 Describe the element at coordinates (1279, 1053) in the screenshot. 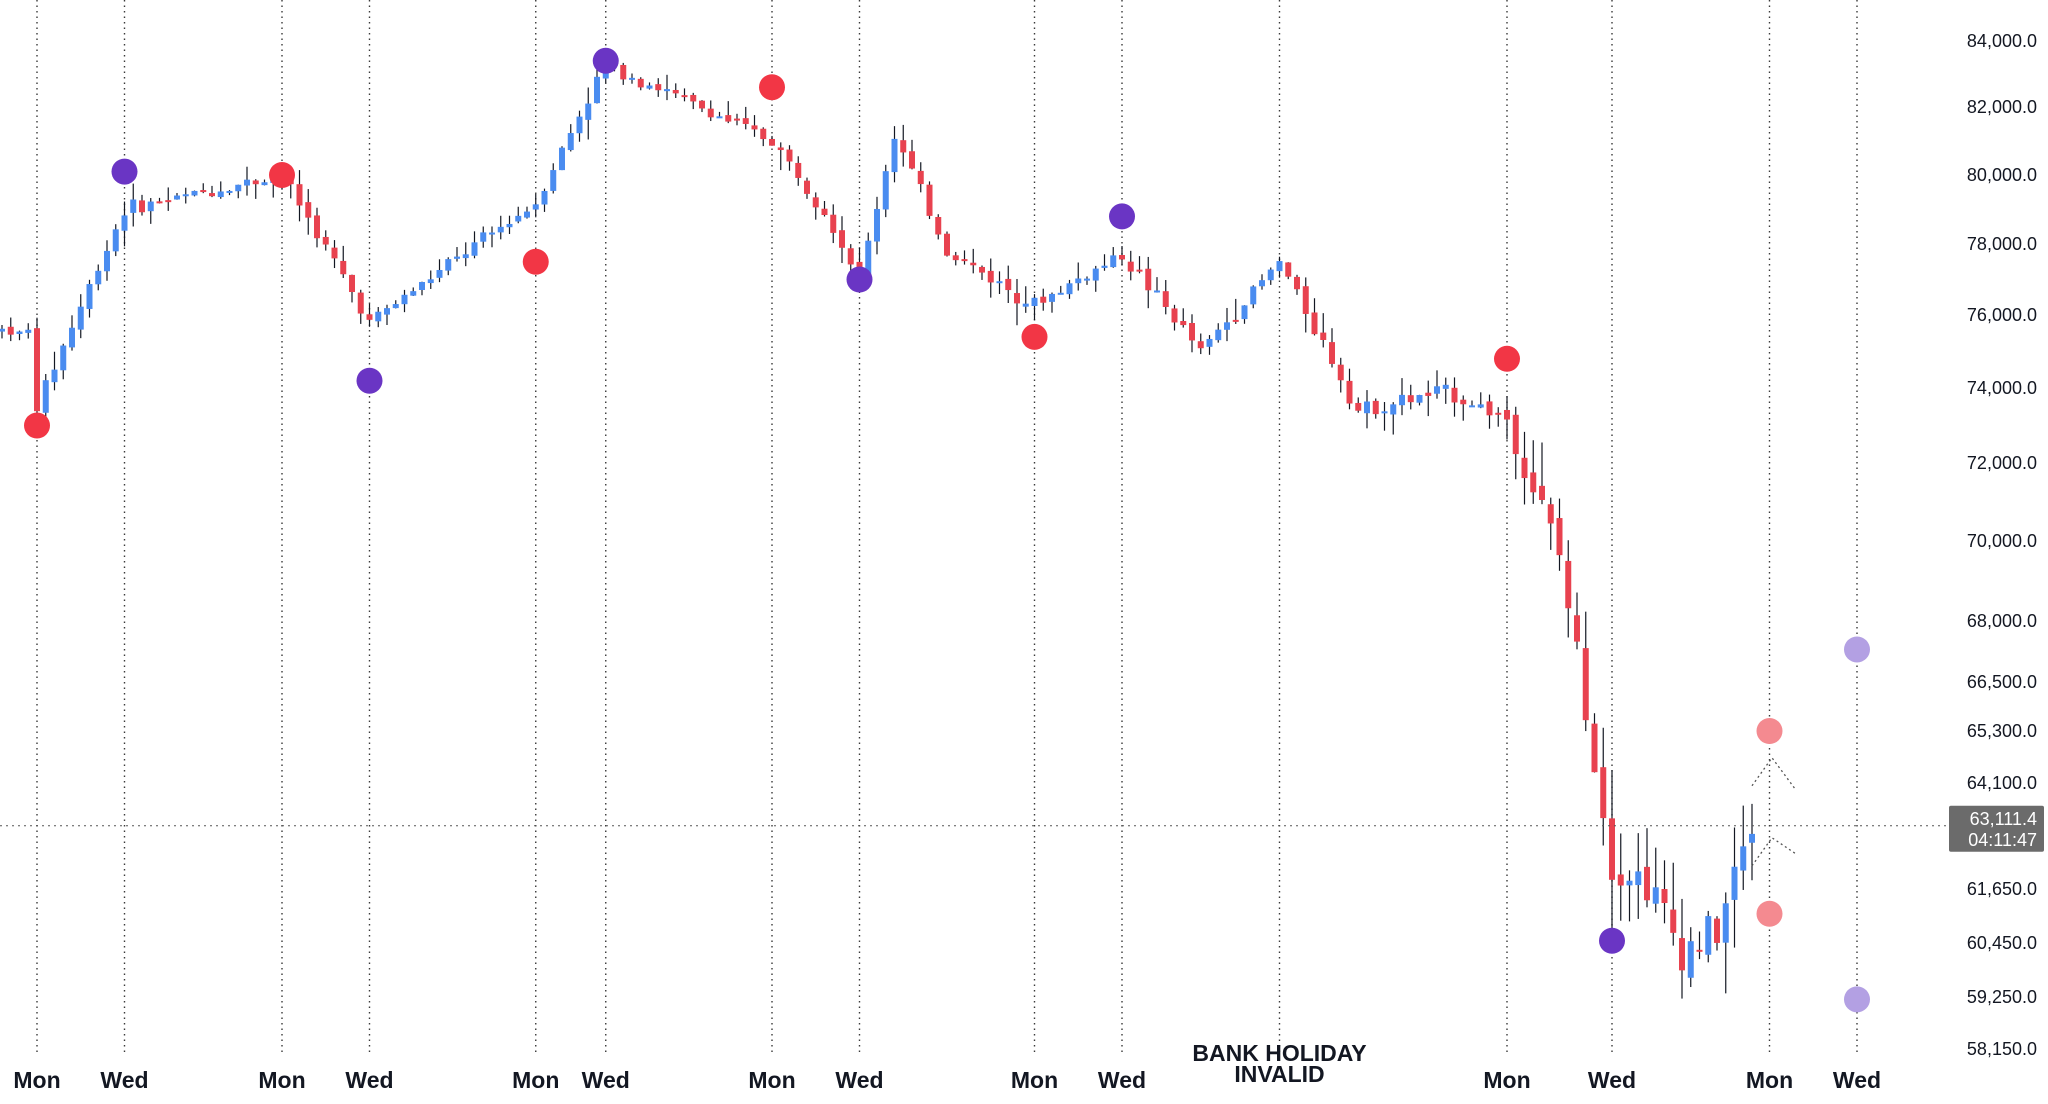

I see `annotation-line: BANK HOLIDAY` at that location.